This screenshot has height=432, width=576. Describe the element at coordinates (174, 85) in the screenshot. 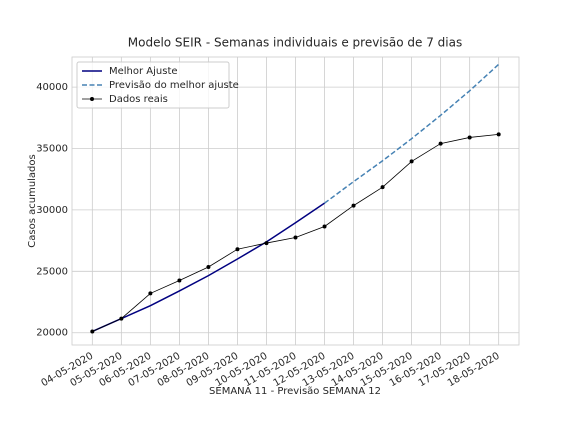

I see `legend-label: Previsão do melhor ajuste` at that location.